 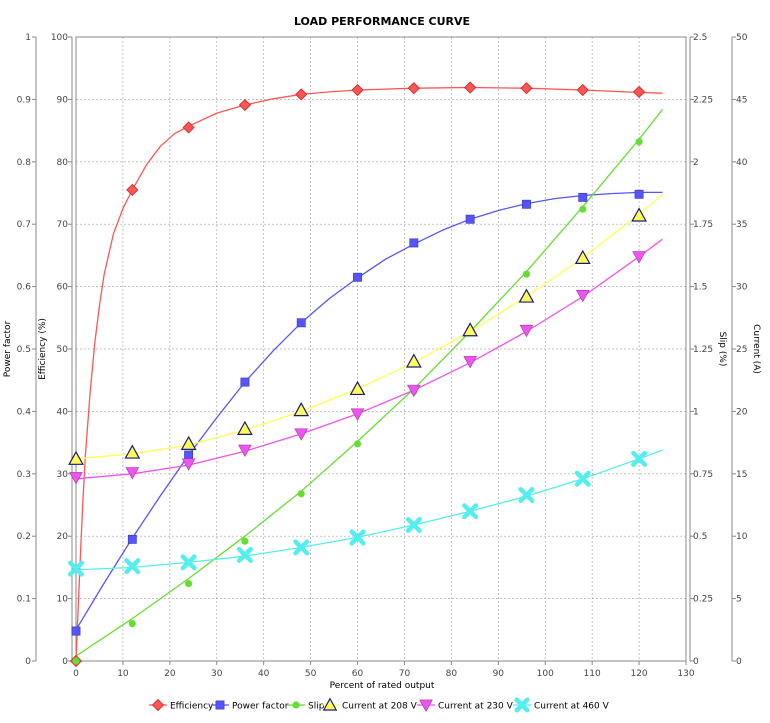 What do you see at coordinates (742, 38) in the screenshot?
I see `current-tick-label: 50` at bounding box center [742, 38].